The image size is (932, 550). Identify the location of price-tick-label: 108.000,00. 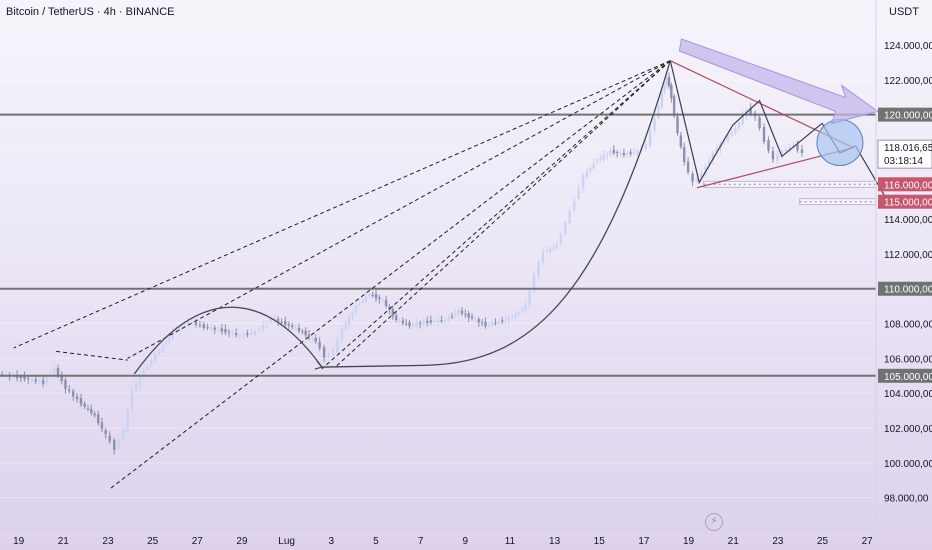
(908, 325).